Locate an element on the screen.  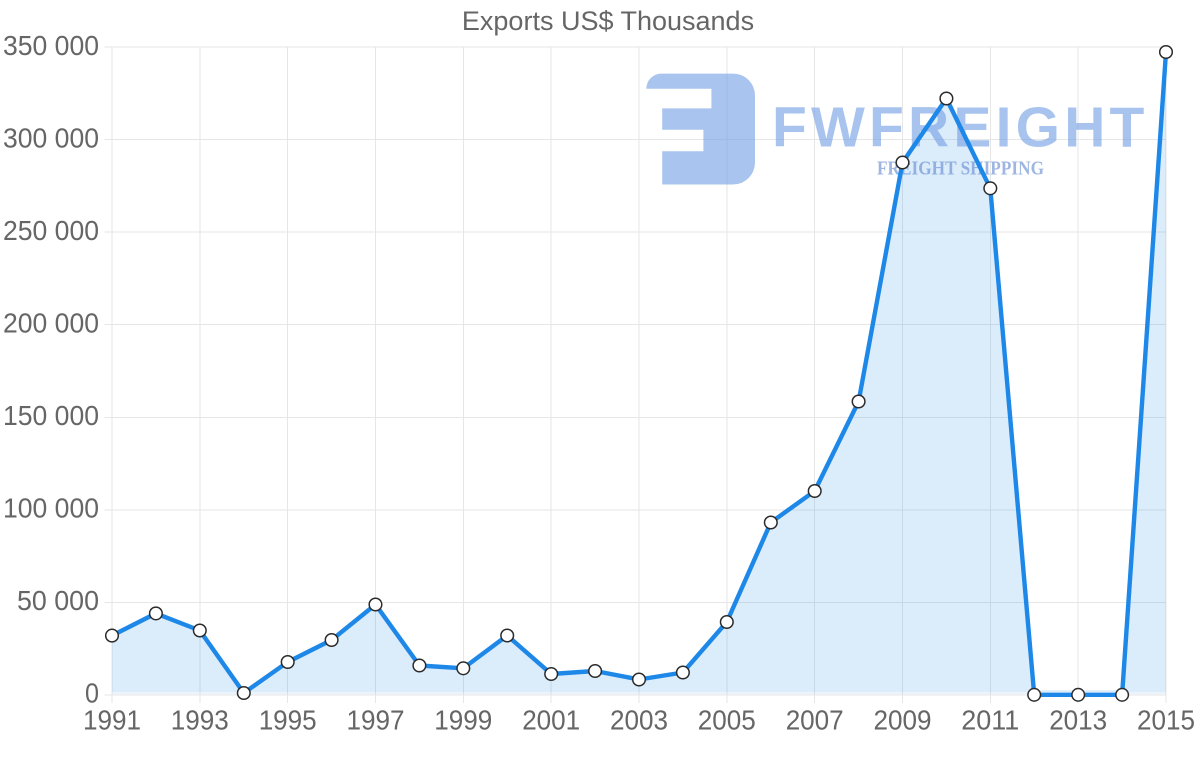
svg-text: 2015 is located at coordinates (1166, 719).